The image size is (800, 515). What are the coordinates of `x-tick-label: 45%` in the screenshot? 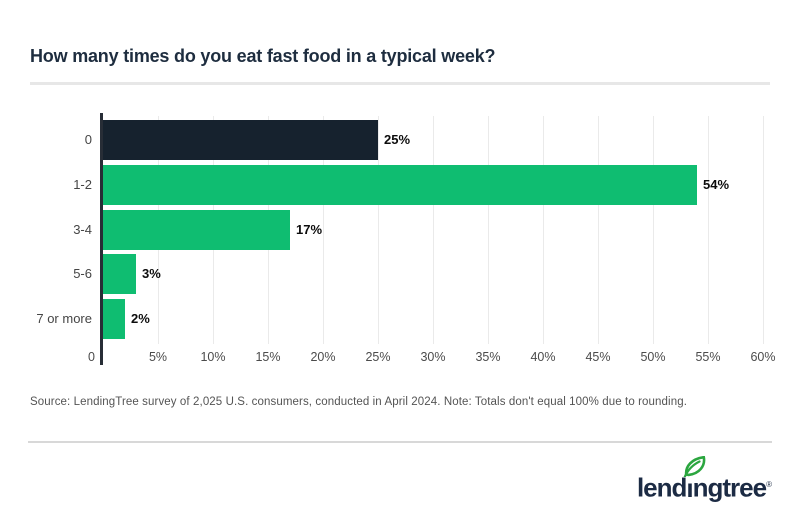 It's located at (598, 357).